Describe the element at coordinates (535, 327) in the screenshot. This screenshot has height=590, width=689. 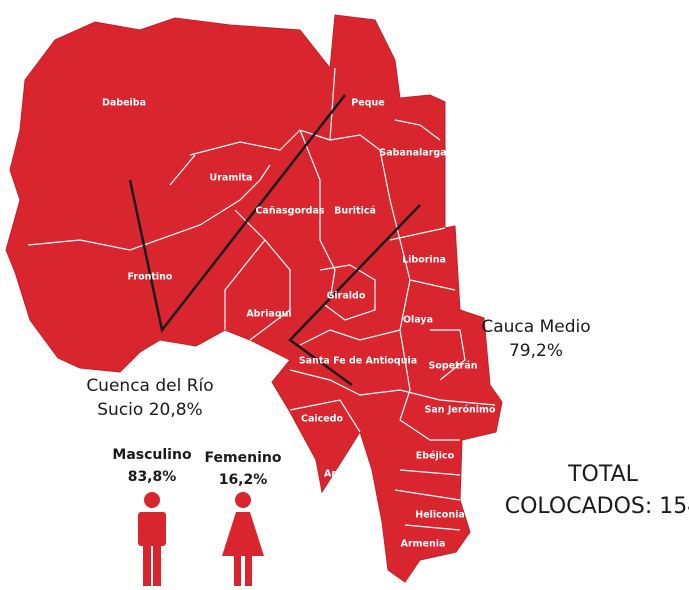
I see `region-label: Cauca Medio` at that location.